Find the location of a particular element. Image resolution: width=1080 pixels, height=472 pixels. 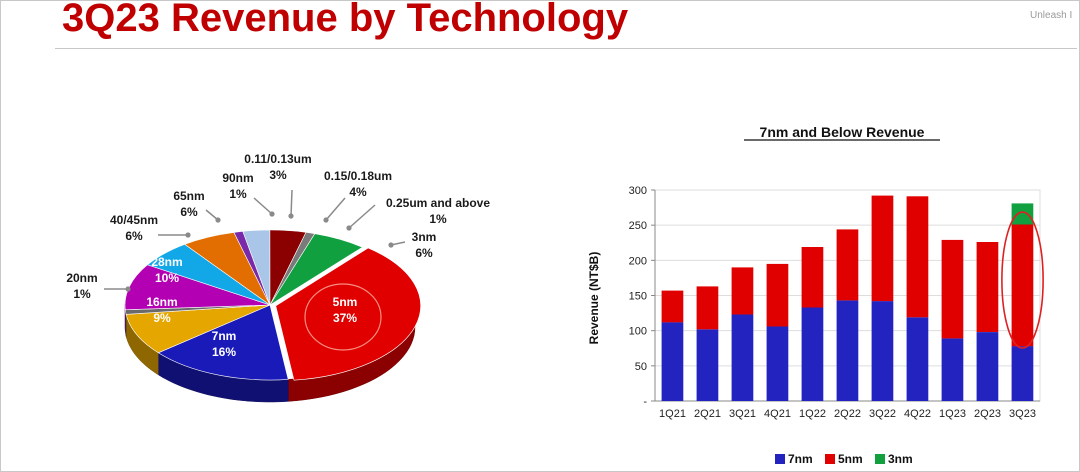

bar-7nm-3Q21 is located at coordinates (742, 357).